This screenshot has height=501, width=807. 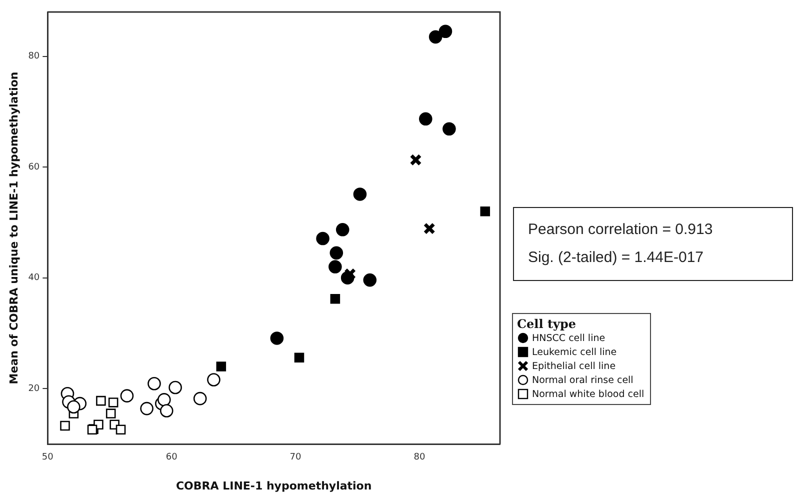 I want to click on y-tick-label: 20, so click(x=34, y=389).